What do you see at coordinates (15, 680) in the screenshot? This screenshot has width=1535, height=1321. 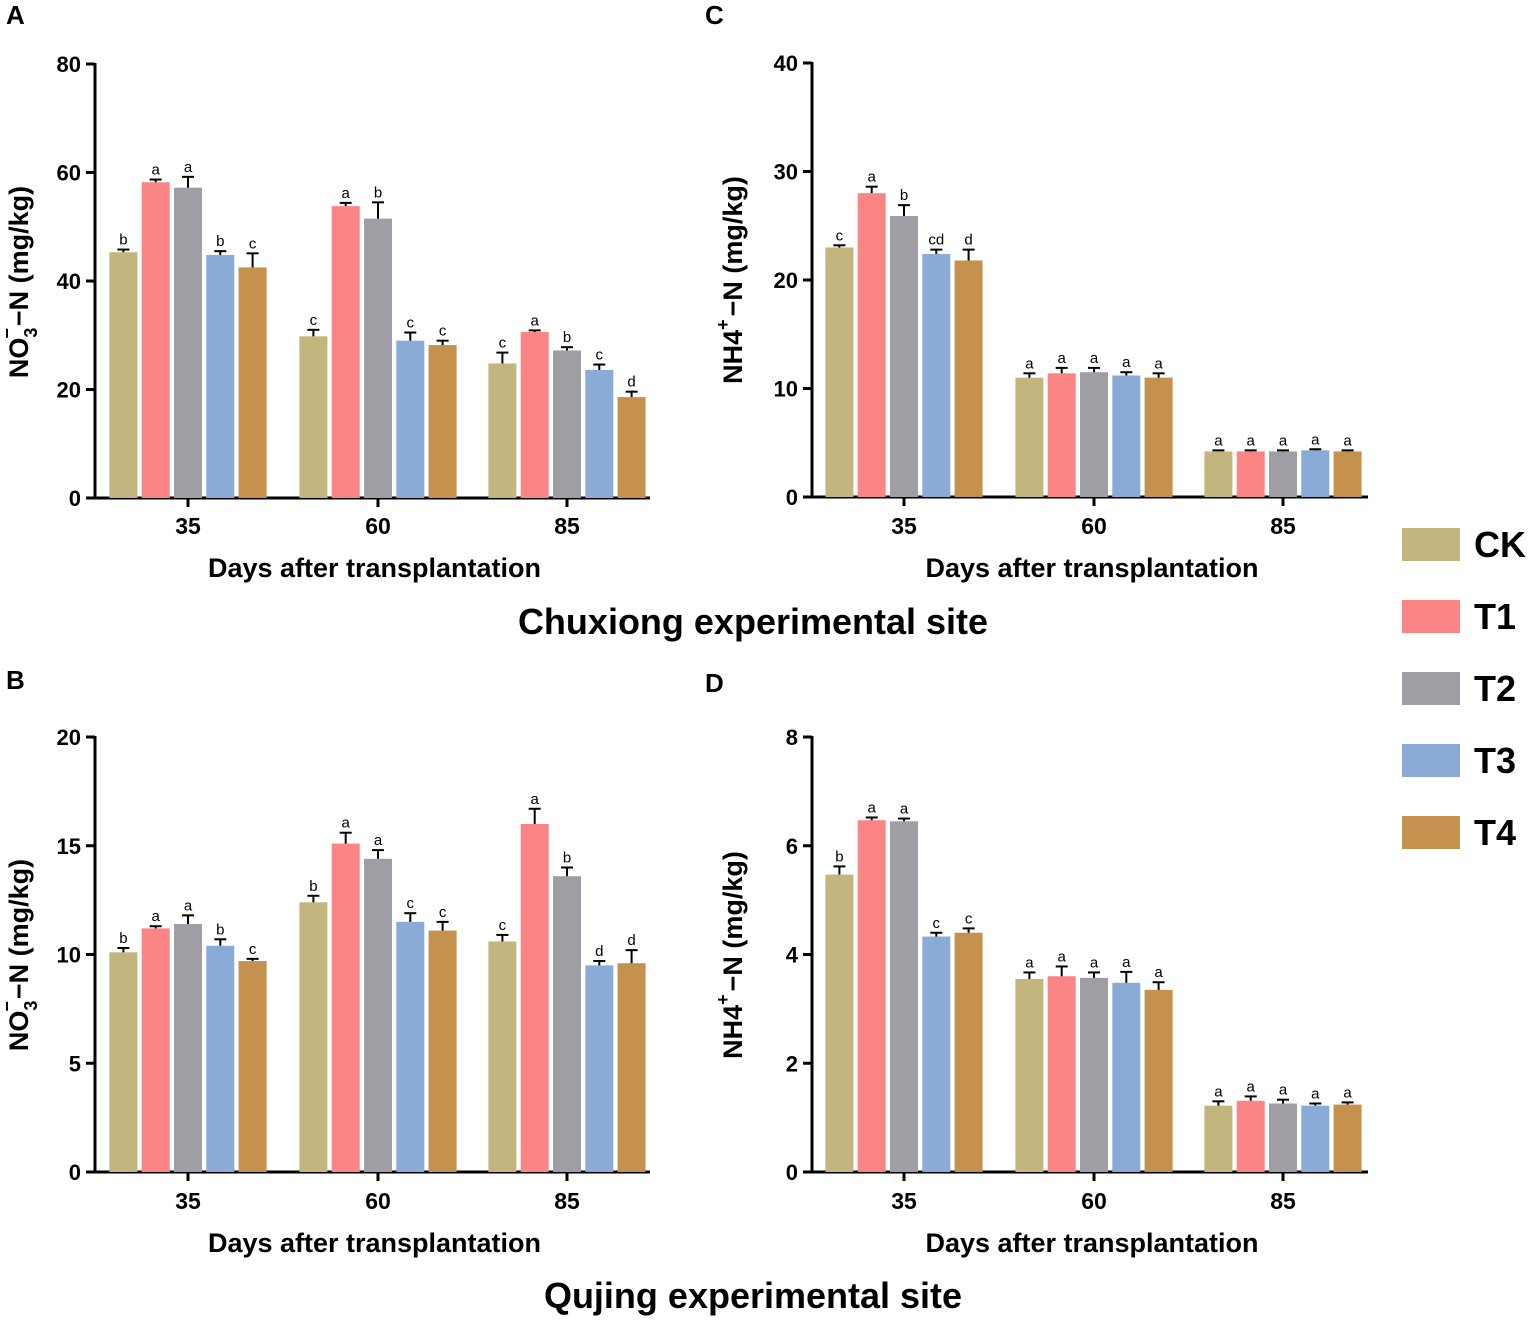 I see `panel-letter-b: B` at bounding box center [15, 680].